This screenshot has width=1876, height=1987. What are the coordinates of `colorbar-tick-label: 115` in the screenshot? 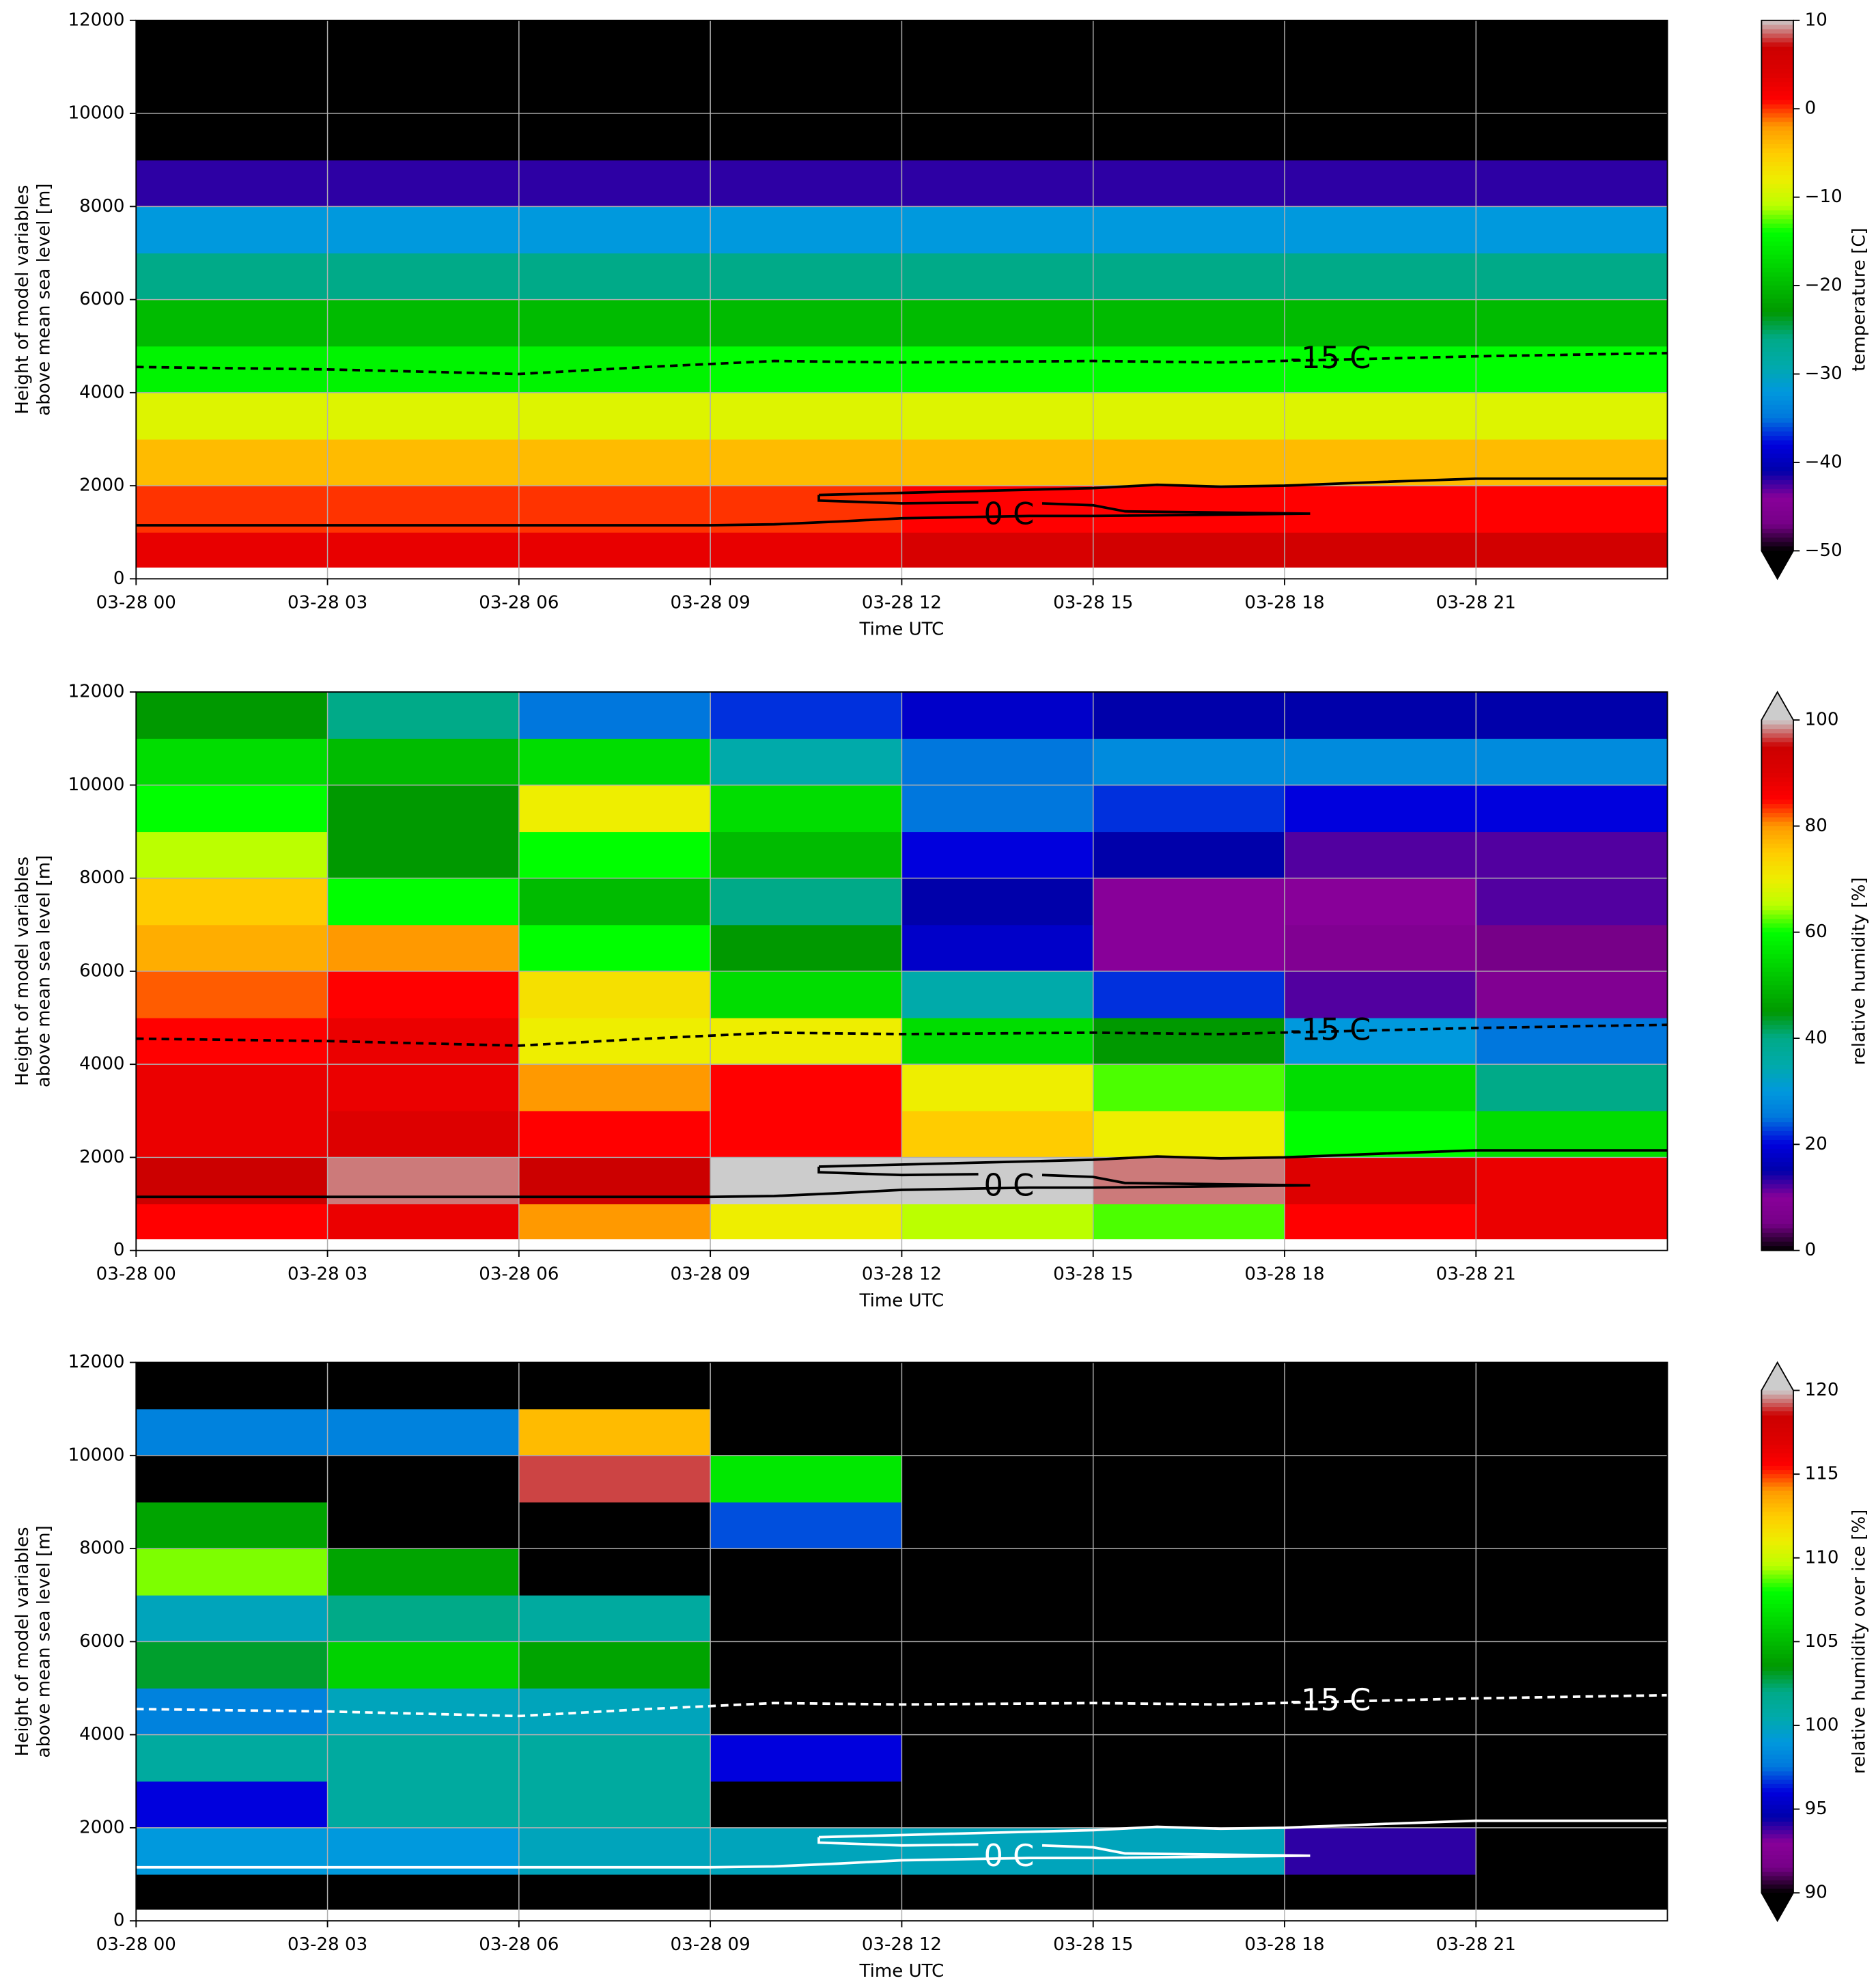 It's located at (1822, 1474).